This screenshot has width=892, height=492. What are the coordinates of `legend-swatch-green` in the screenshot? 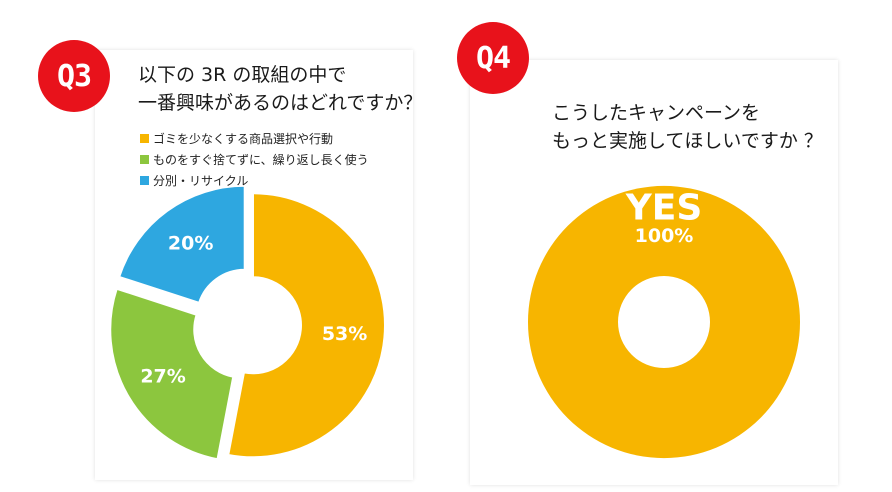 It's located at (144, 159).